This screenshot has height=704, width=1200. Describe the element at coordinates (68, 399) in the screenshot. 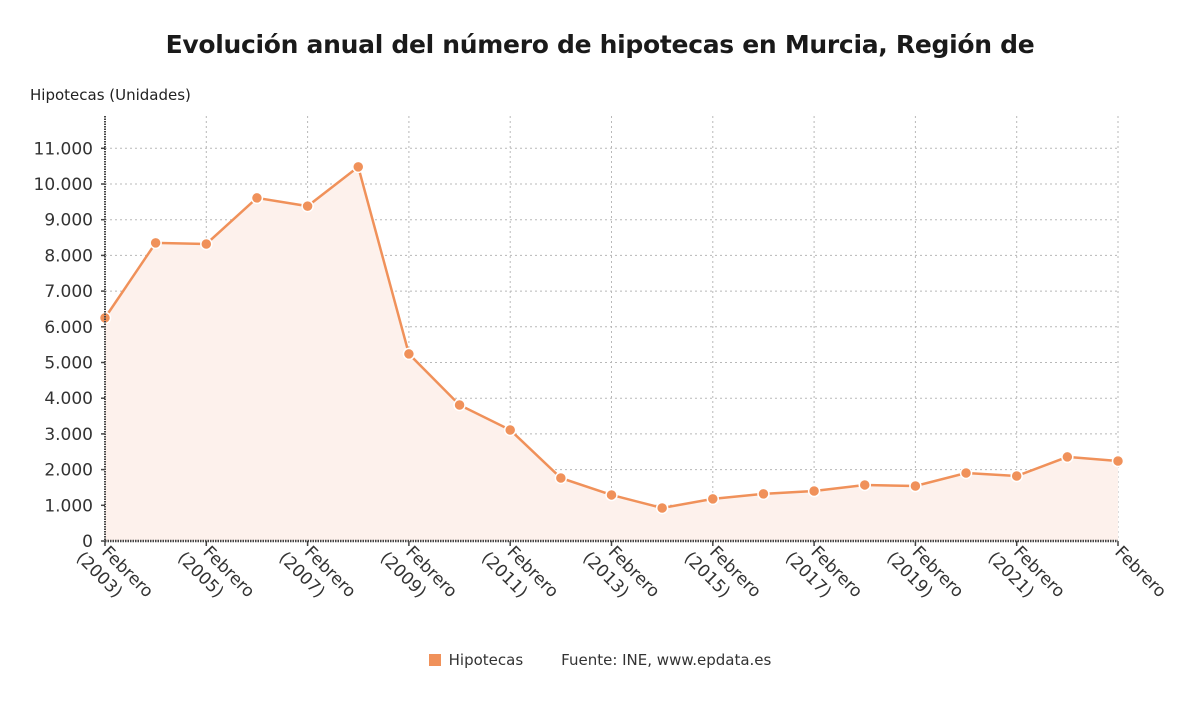

I see `svg-text: 4.000` at that location.